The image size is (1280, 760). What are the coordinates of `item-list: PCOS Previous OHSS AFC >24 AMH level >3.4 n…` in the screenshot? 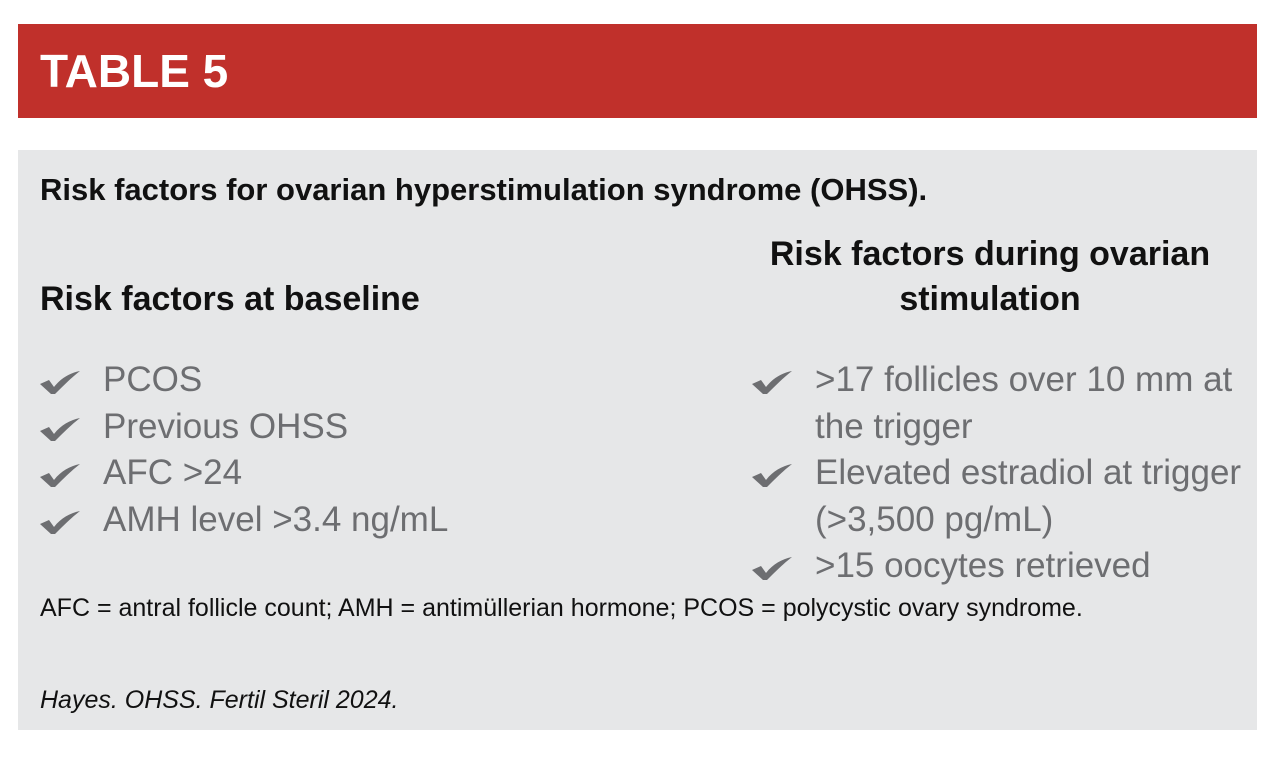 It's located at (360, 450).